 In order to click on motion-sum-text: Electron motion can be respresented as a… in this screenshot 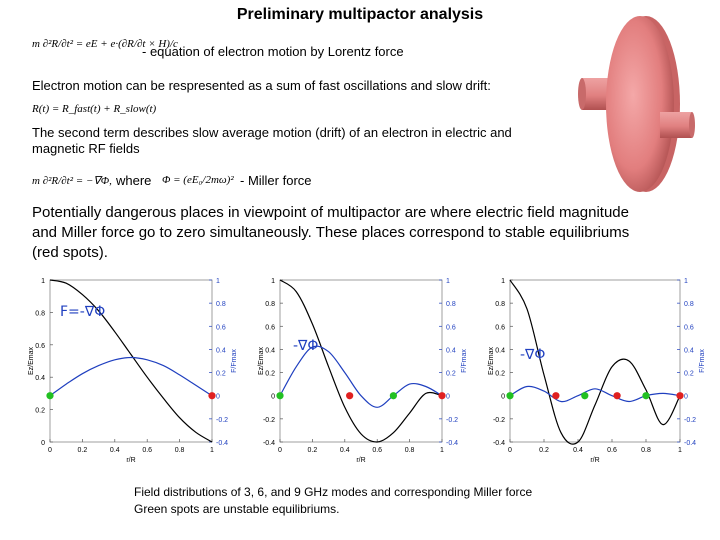, I will do `click(261, 85)`.